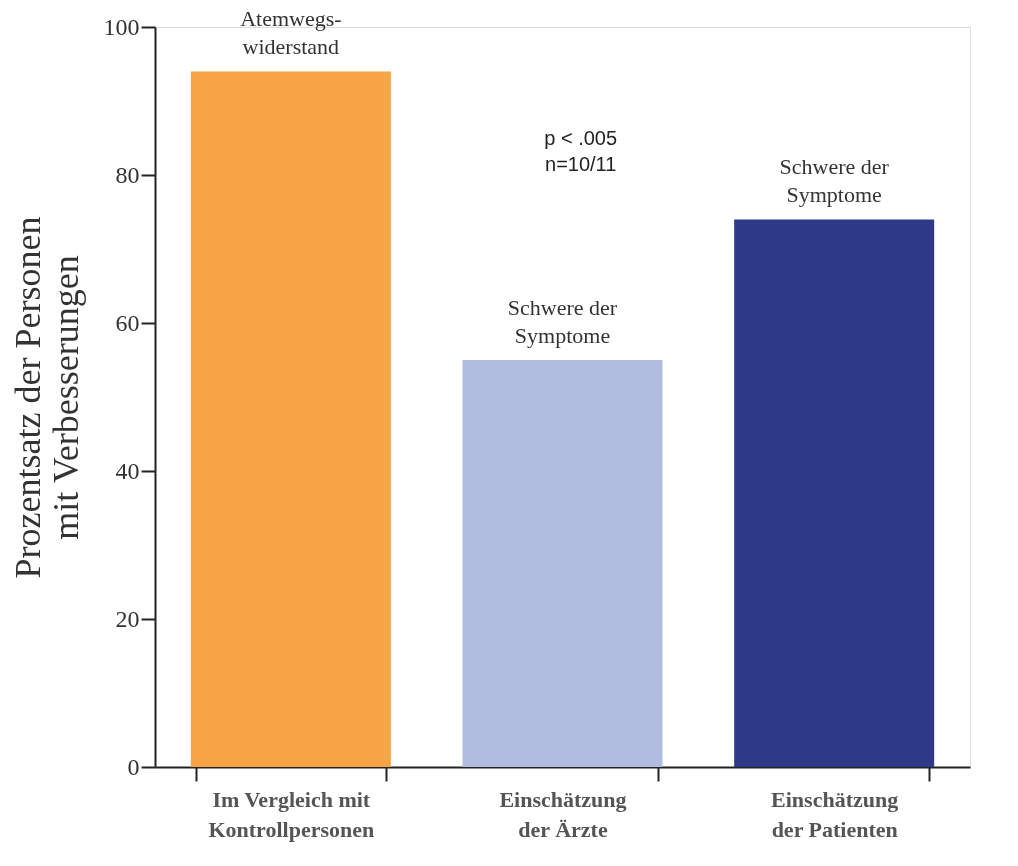 The height and width of the screenshot is (866, 1018). Describe the element at coordinates (835, 814) in the screenshot. I see `x-tick-label: Einschätzung der Patienten` at that location.